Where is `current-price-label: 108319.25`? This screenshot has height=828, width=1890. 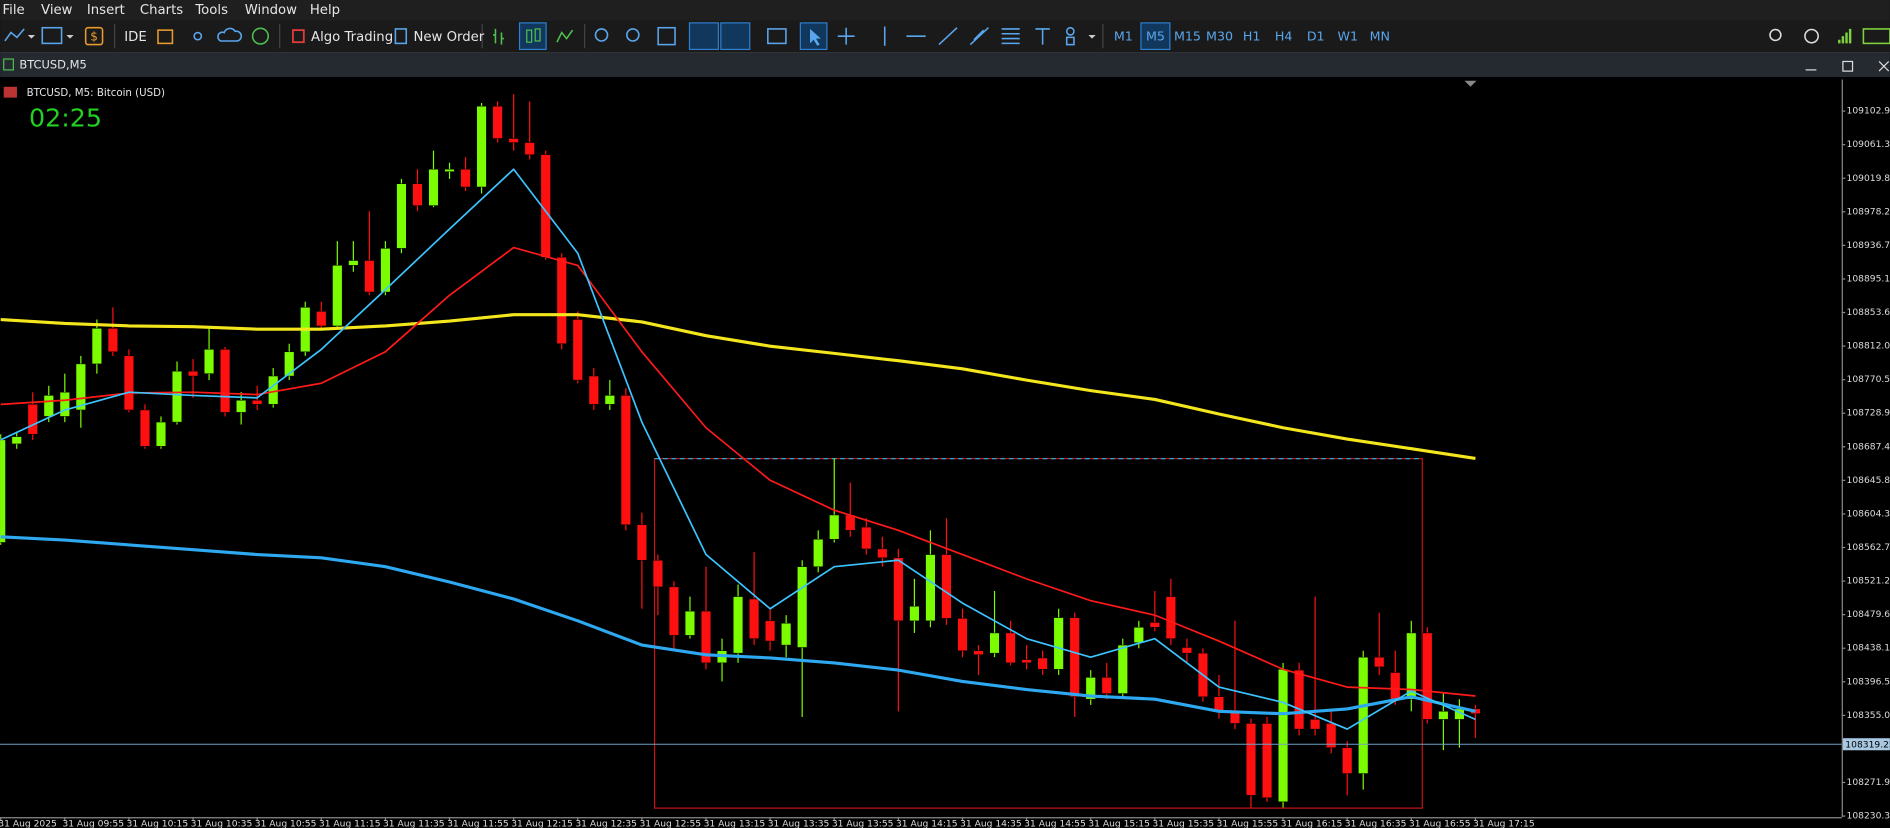
current-price-label: 108319.25 is located at coordinates (1867, 745).